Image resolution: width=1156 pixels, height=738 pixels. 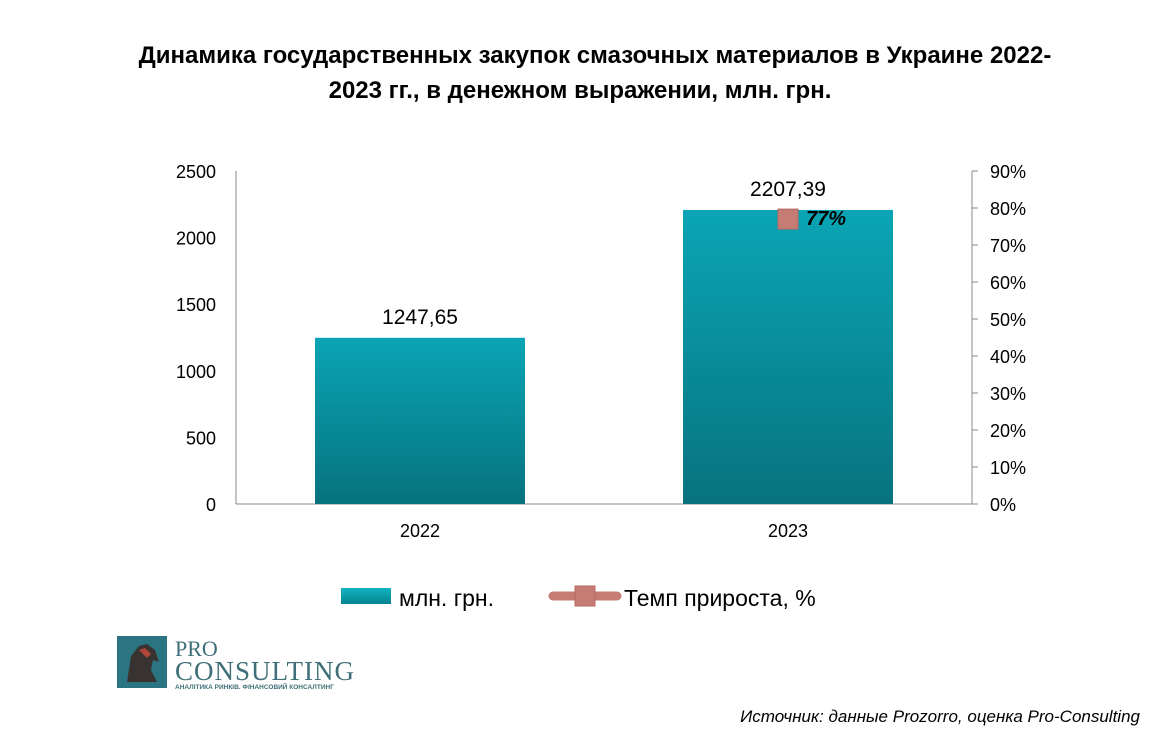 What do you see at coordinates (1008, 431) in the screenshot?
I see `y-right-tick-label: 20%` at bounding box center [1008, 431].